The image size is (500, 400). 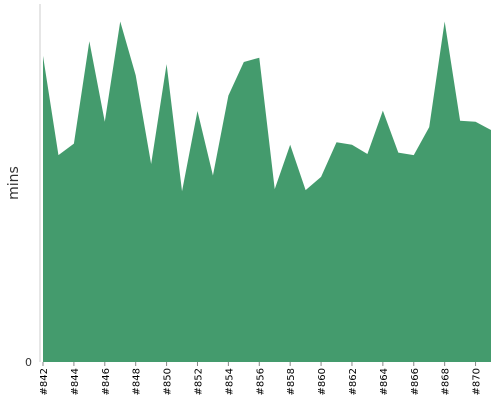 What do you see at coordinates (384, 381) in the screenshot?
I see `x-tick-label: #864` at bounding box center [384, 381].